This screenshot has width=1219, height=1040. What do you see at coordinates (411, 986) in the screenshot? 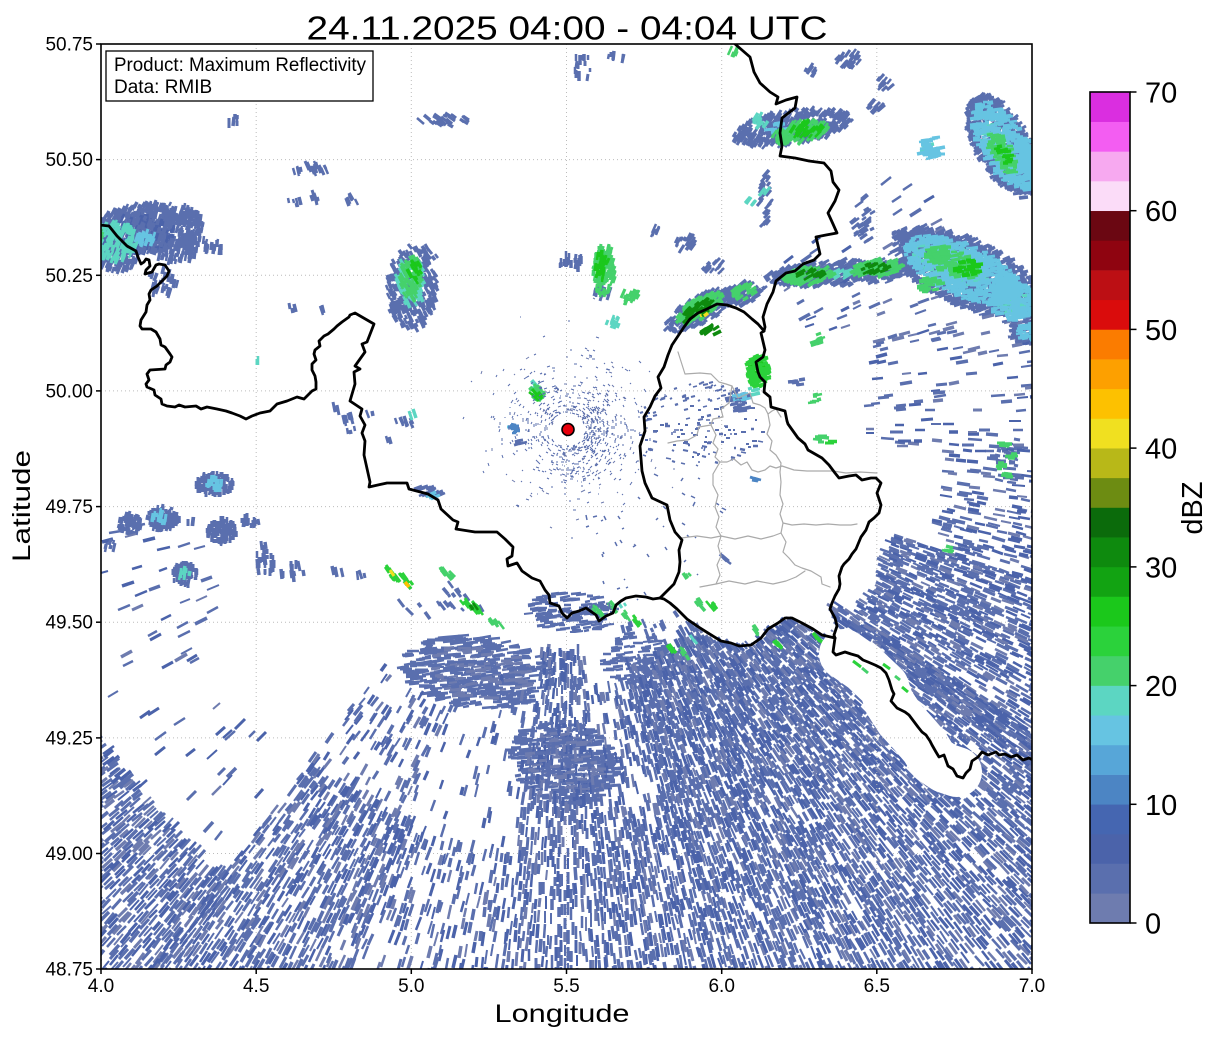
I see `svg-text: 5.0` at bounding box center [411, 986].